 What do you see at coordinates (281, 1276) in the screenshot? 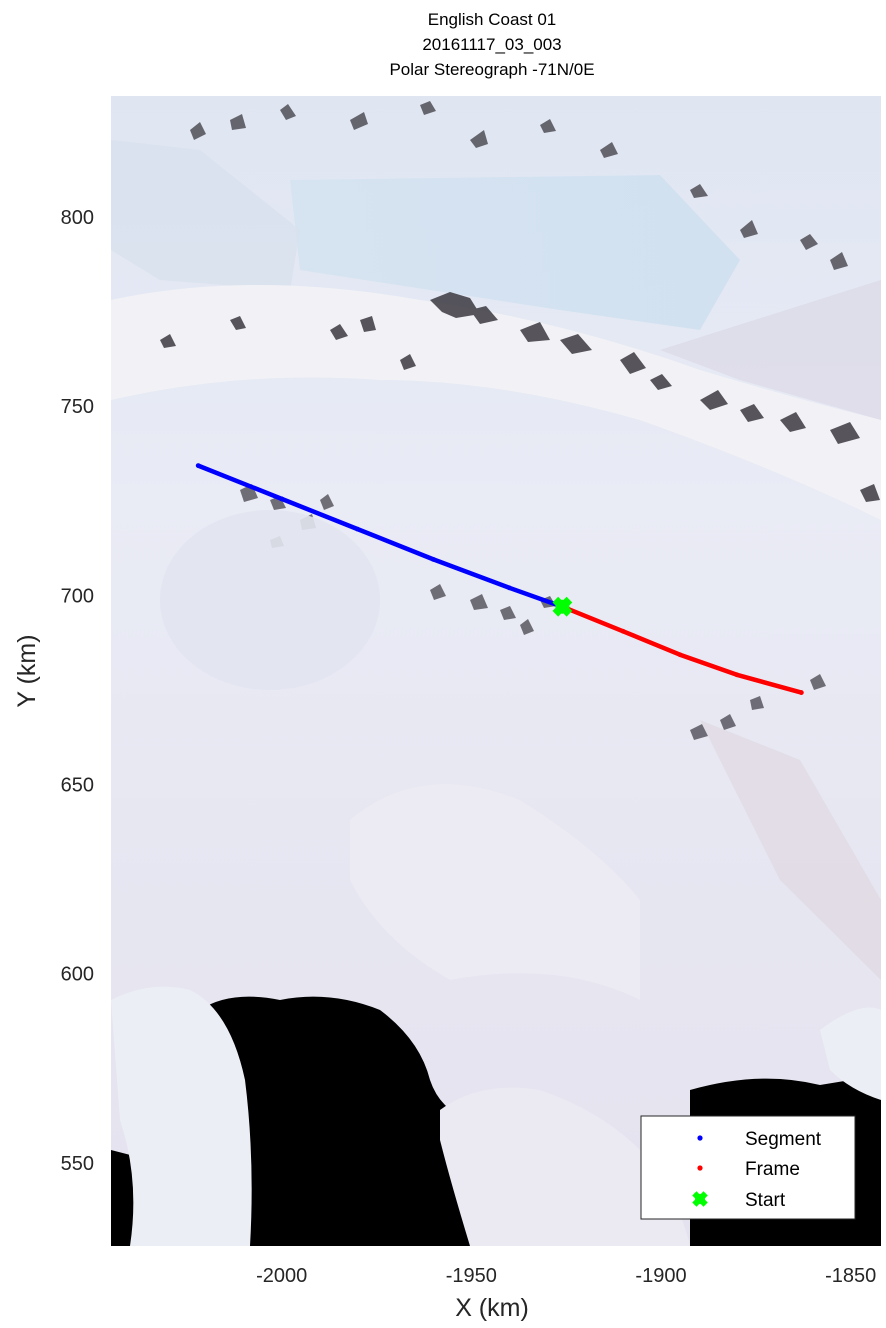
I see `x-tick-label: -2000` at bounding box center [281, 1276].